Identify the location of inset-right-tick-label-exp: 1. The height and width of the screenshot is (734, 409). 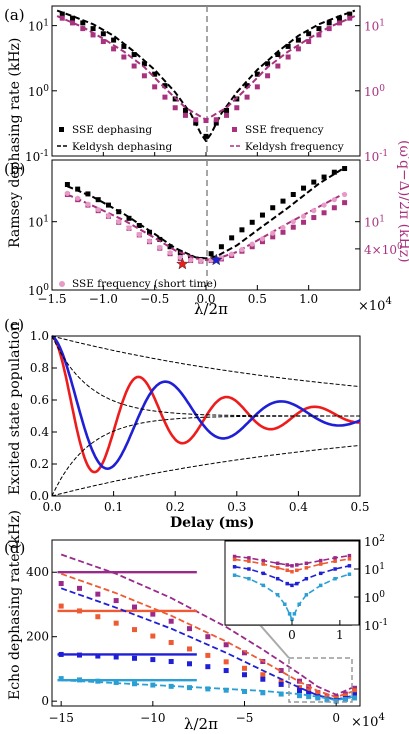
(382, 567).